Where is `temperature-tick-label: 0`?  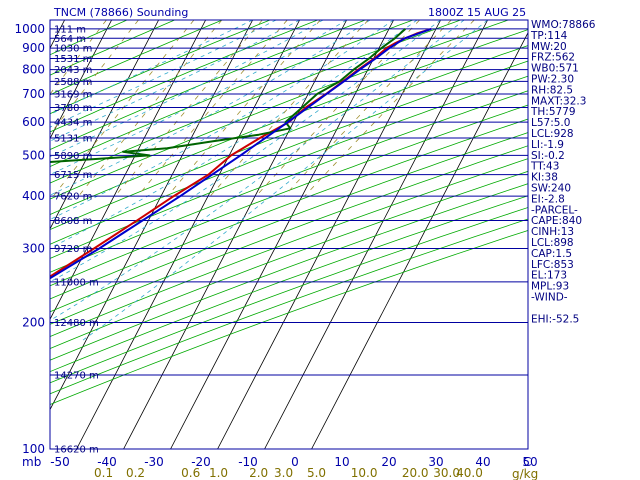
temperature-tick-label: 0 is located at coordinates (295, 462).